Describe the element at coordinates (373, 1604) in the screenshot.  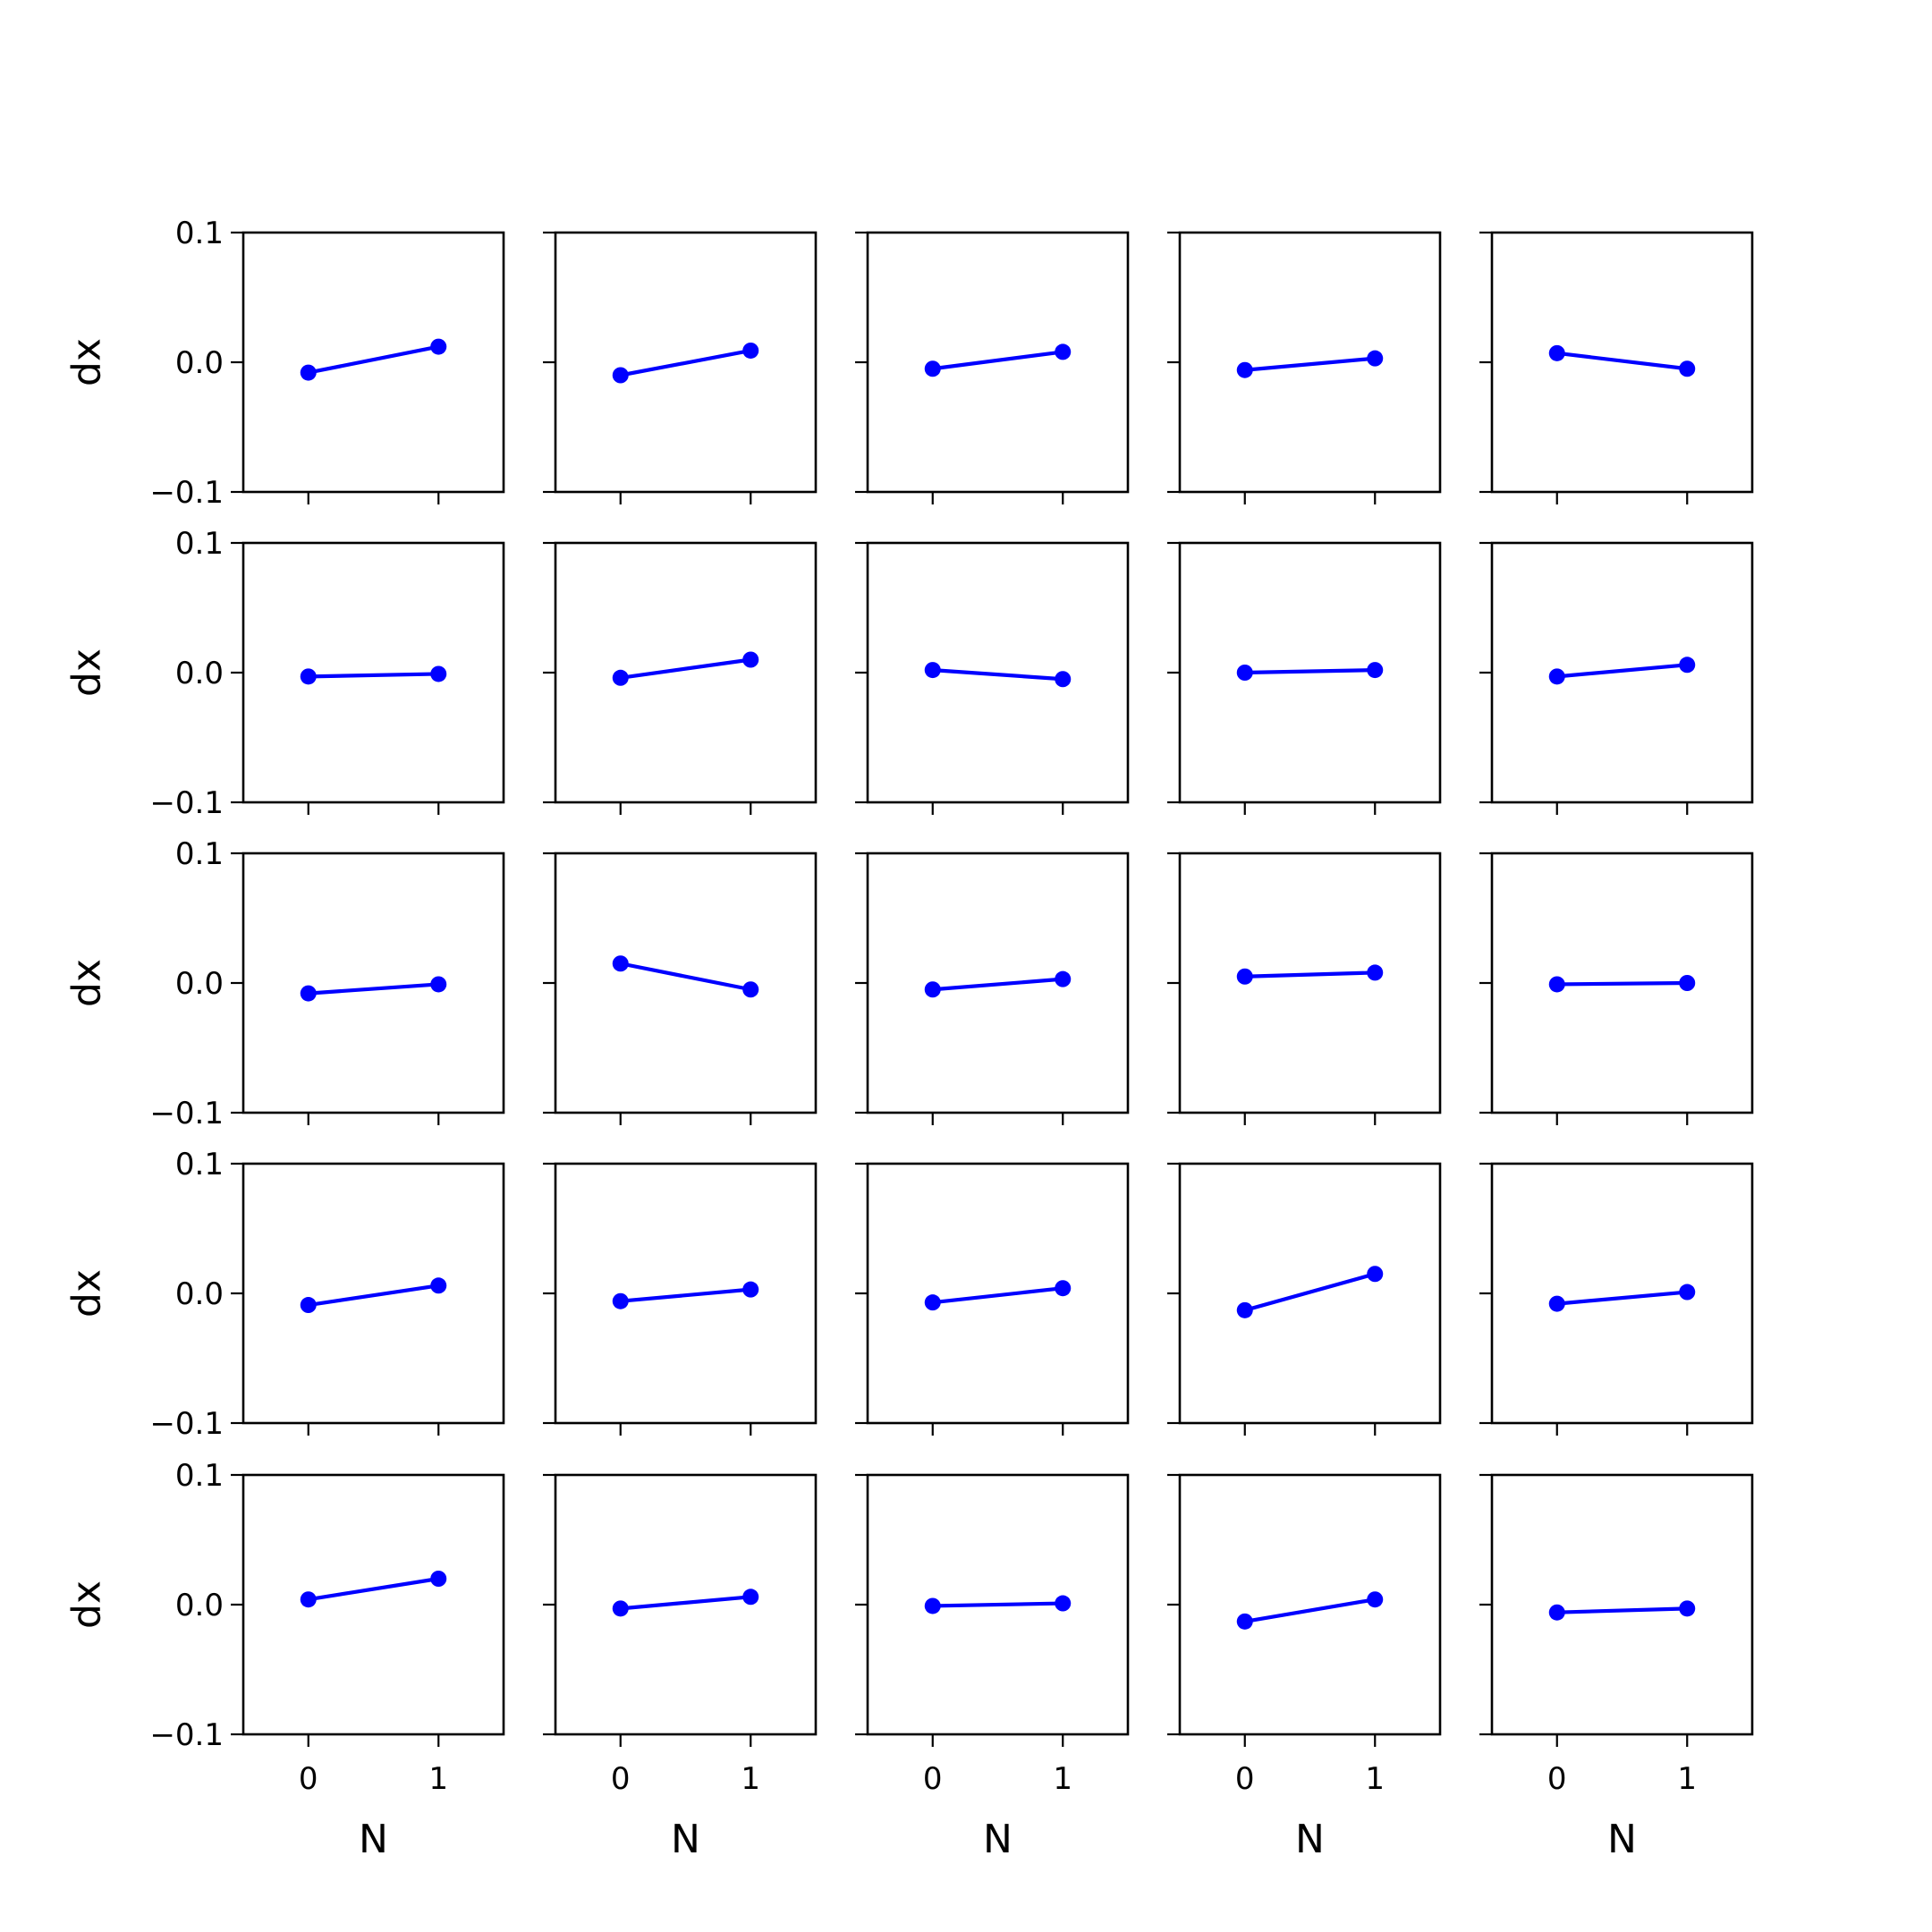
I see `subplot-frame-r4-c0` at that location.